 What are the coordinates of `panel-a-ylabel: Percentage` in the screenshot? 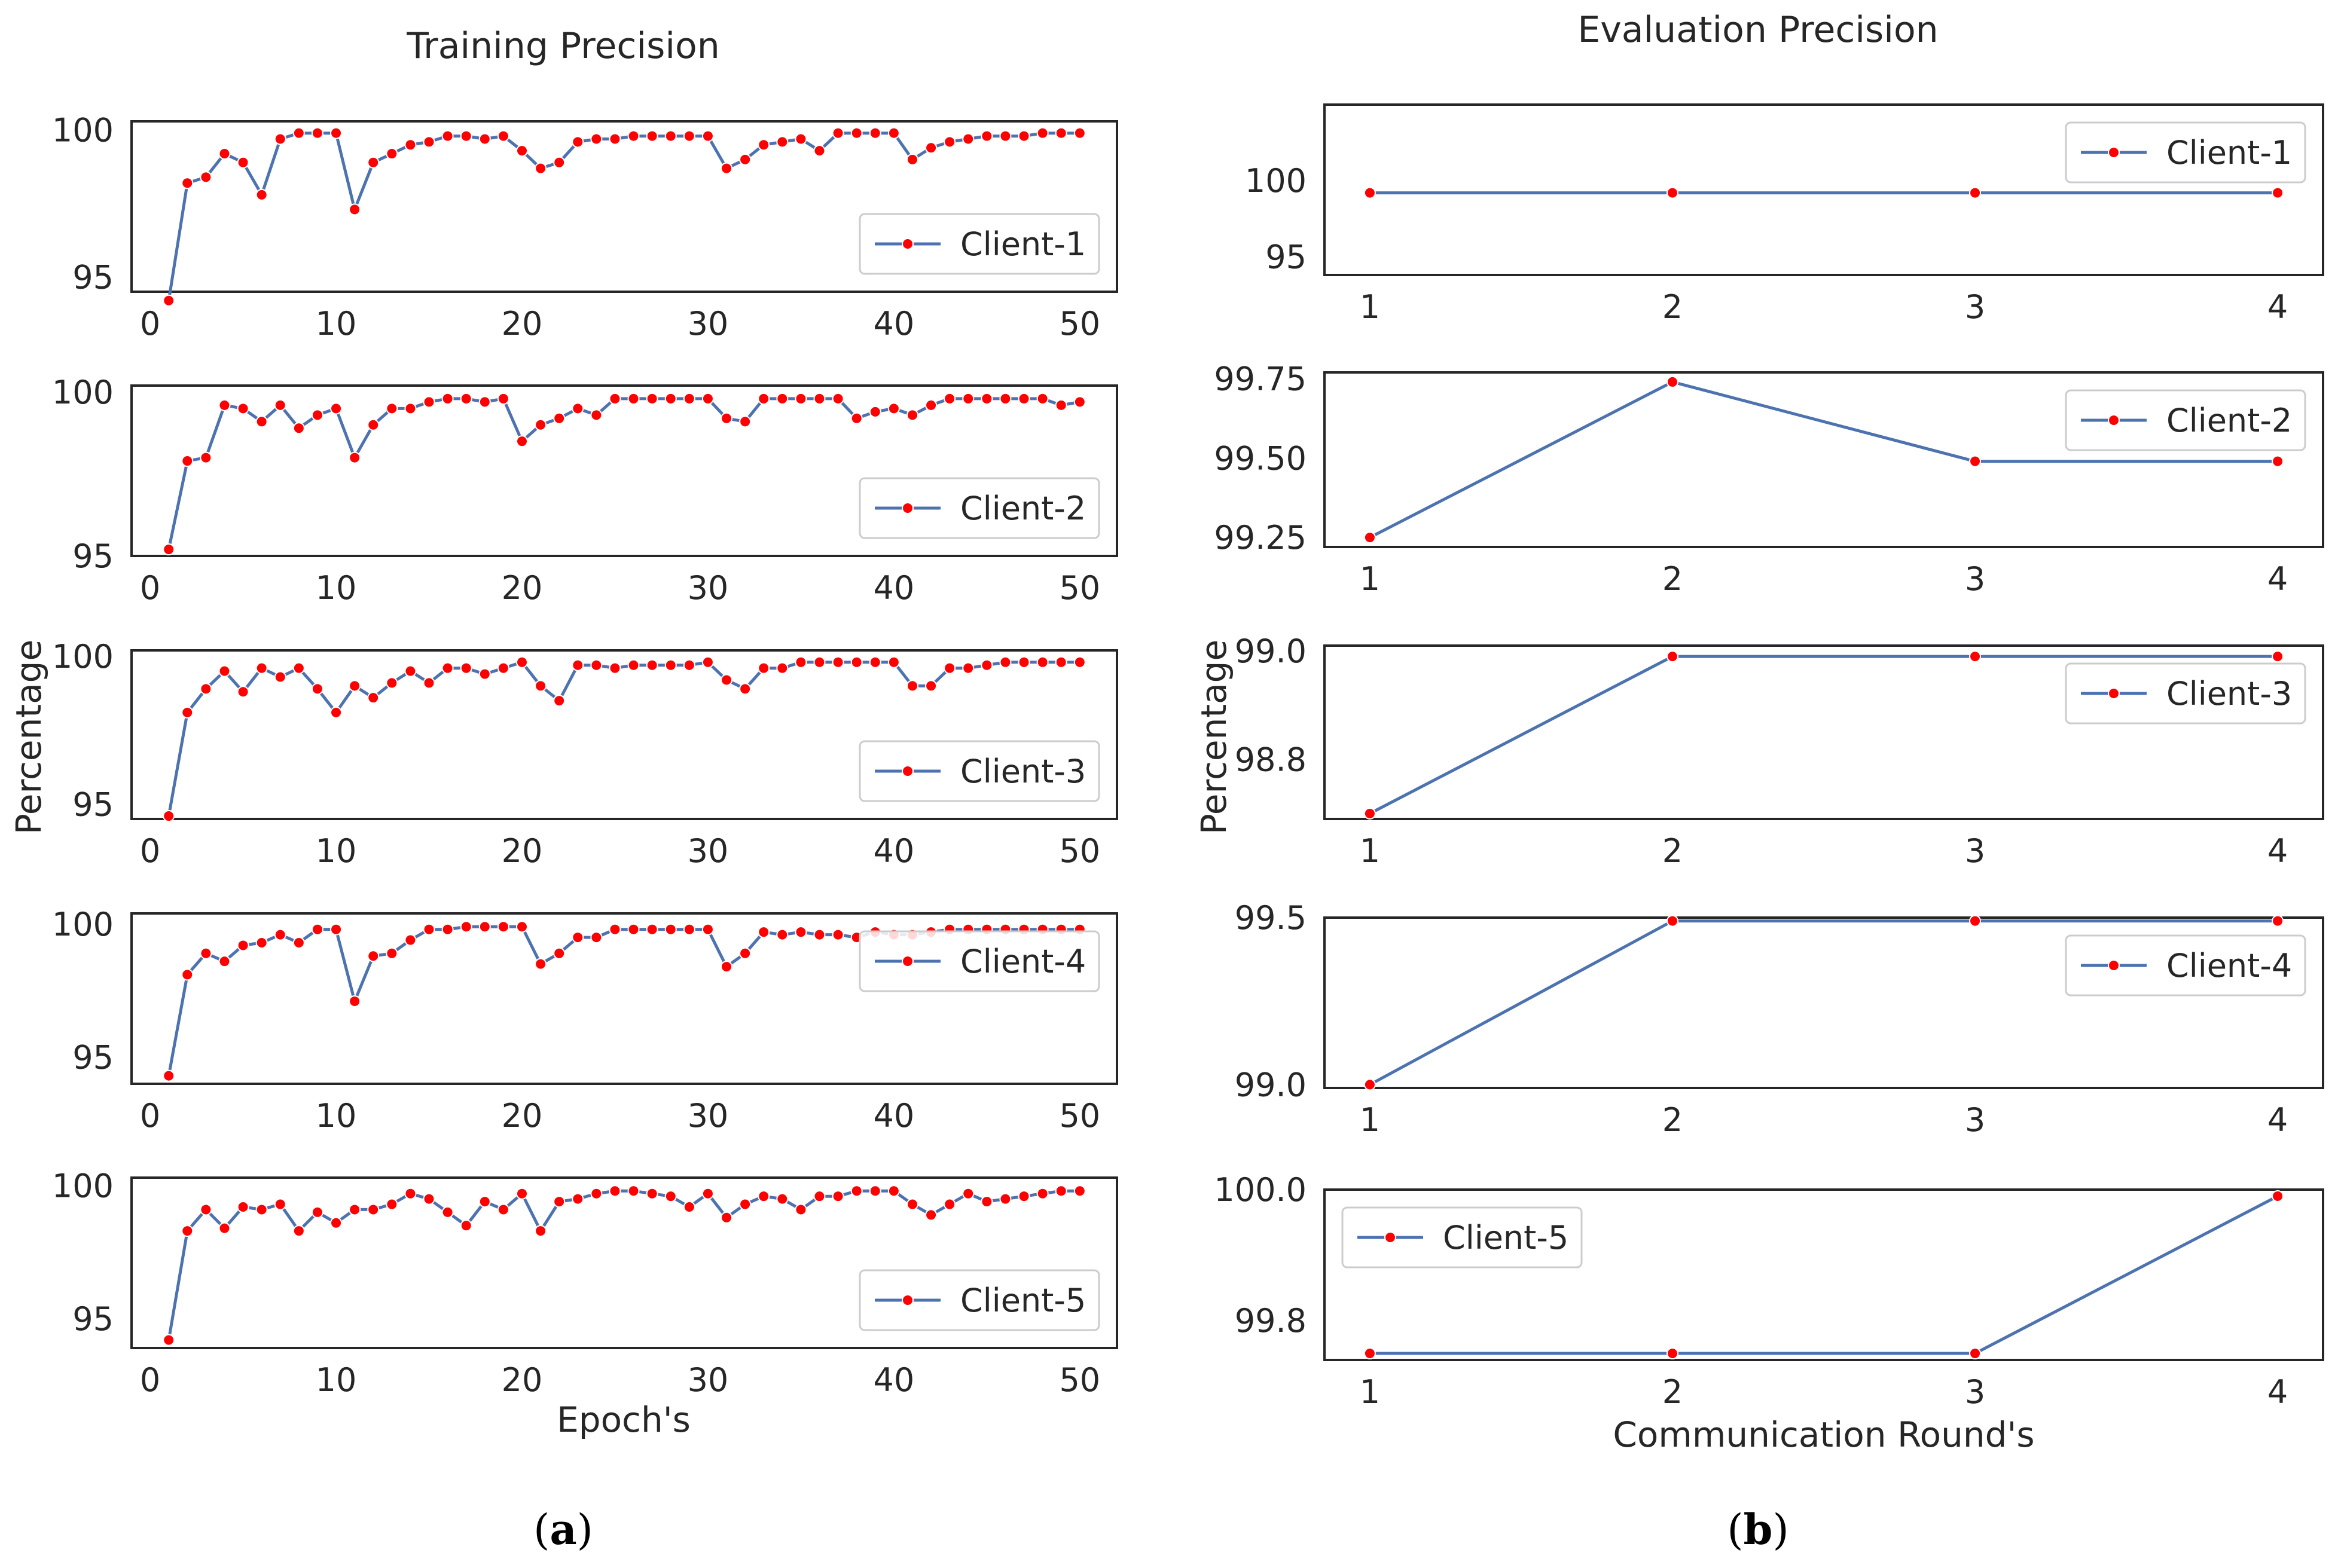 It's located at (28, 738).